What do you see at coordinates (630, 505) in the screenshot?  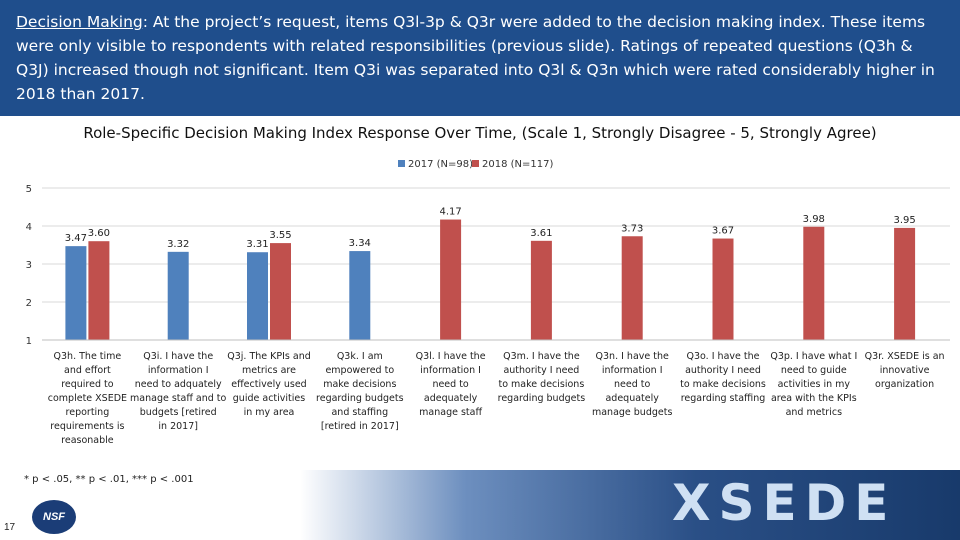 I see `footer-background` at bounding box center [630, 505].